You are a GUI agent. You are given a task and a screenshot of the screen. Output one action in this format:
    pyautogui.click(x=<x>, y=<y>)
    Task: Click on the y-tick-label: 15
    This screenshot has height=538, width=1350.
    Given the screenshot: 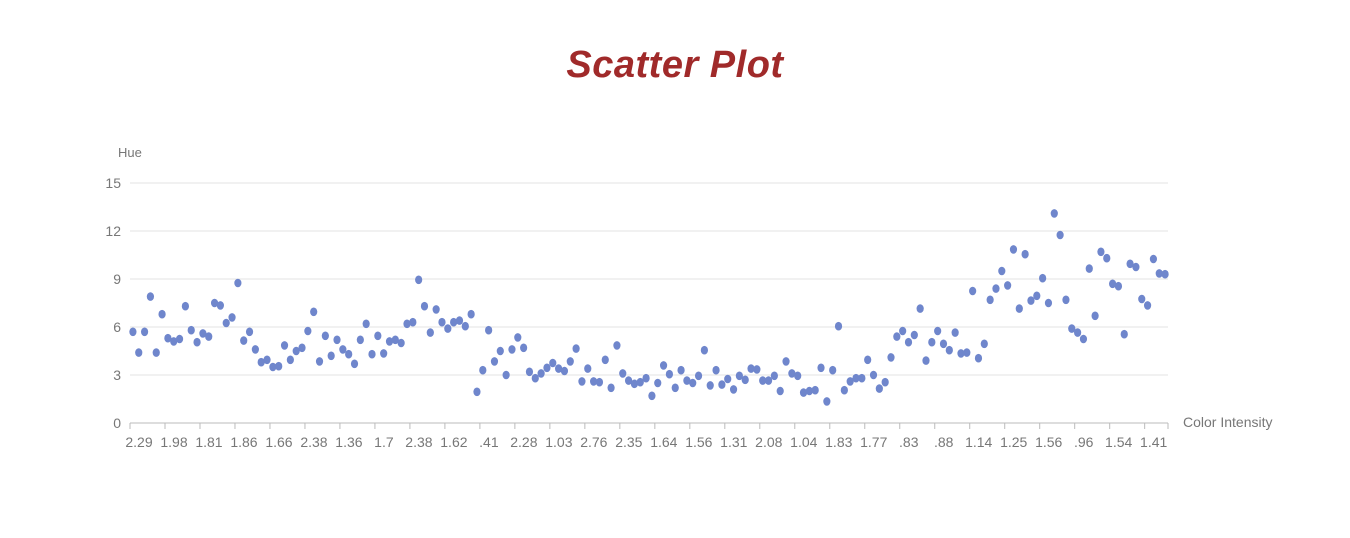 What is the action you would take?
    pyautogui.click(x=113, y=183)
    